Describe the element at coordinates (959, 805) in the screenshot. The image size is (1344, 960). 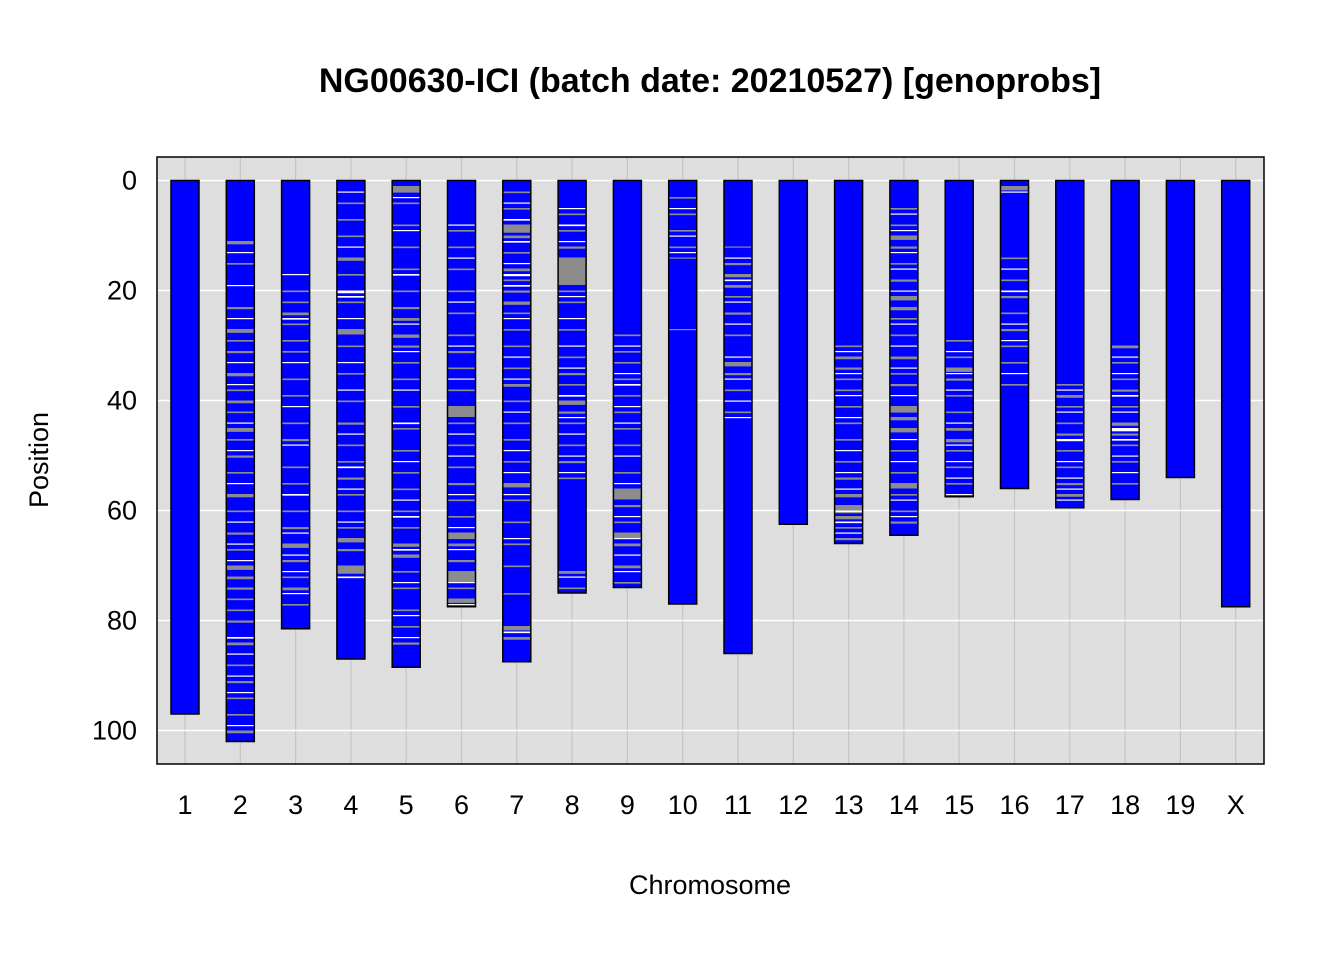
I see `x-tick-label: 15` at that location.